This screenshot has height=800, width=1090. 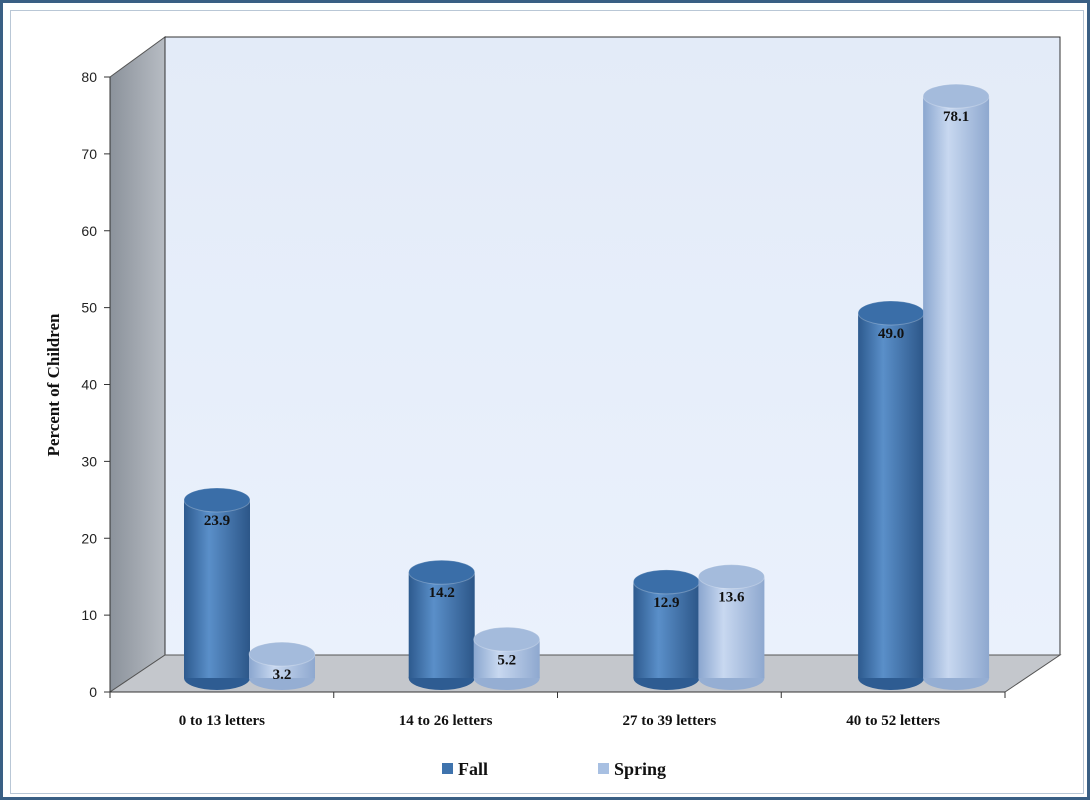 What do you see at coordinates (603, 768) in the screenshot?
I see `legend-swatch-spring` at bounding box center [603, 768].